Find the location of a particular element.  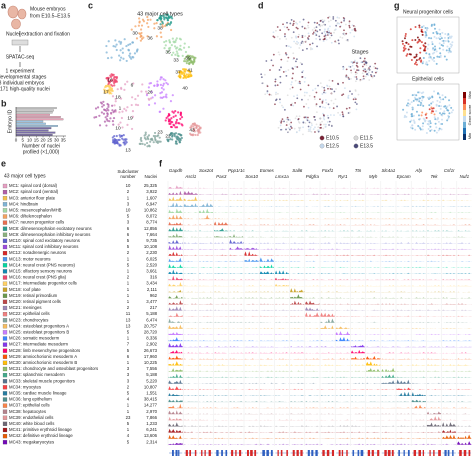

color-swatch is located at coordinates (5, 320).